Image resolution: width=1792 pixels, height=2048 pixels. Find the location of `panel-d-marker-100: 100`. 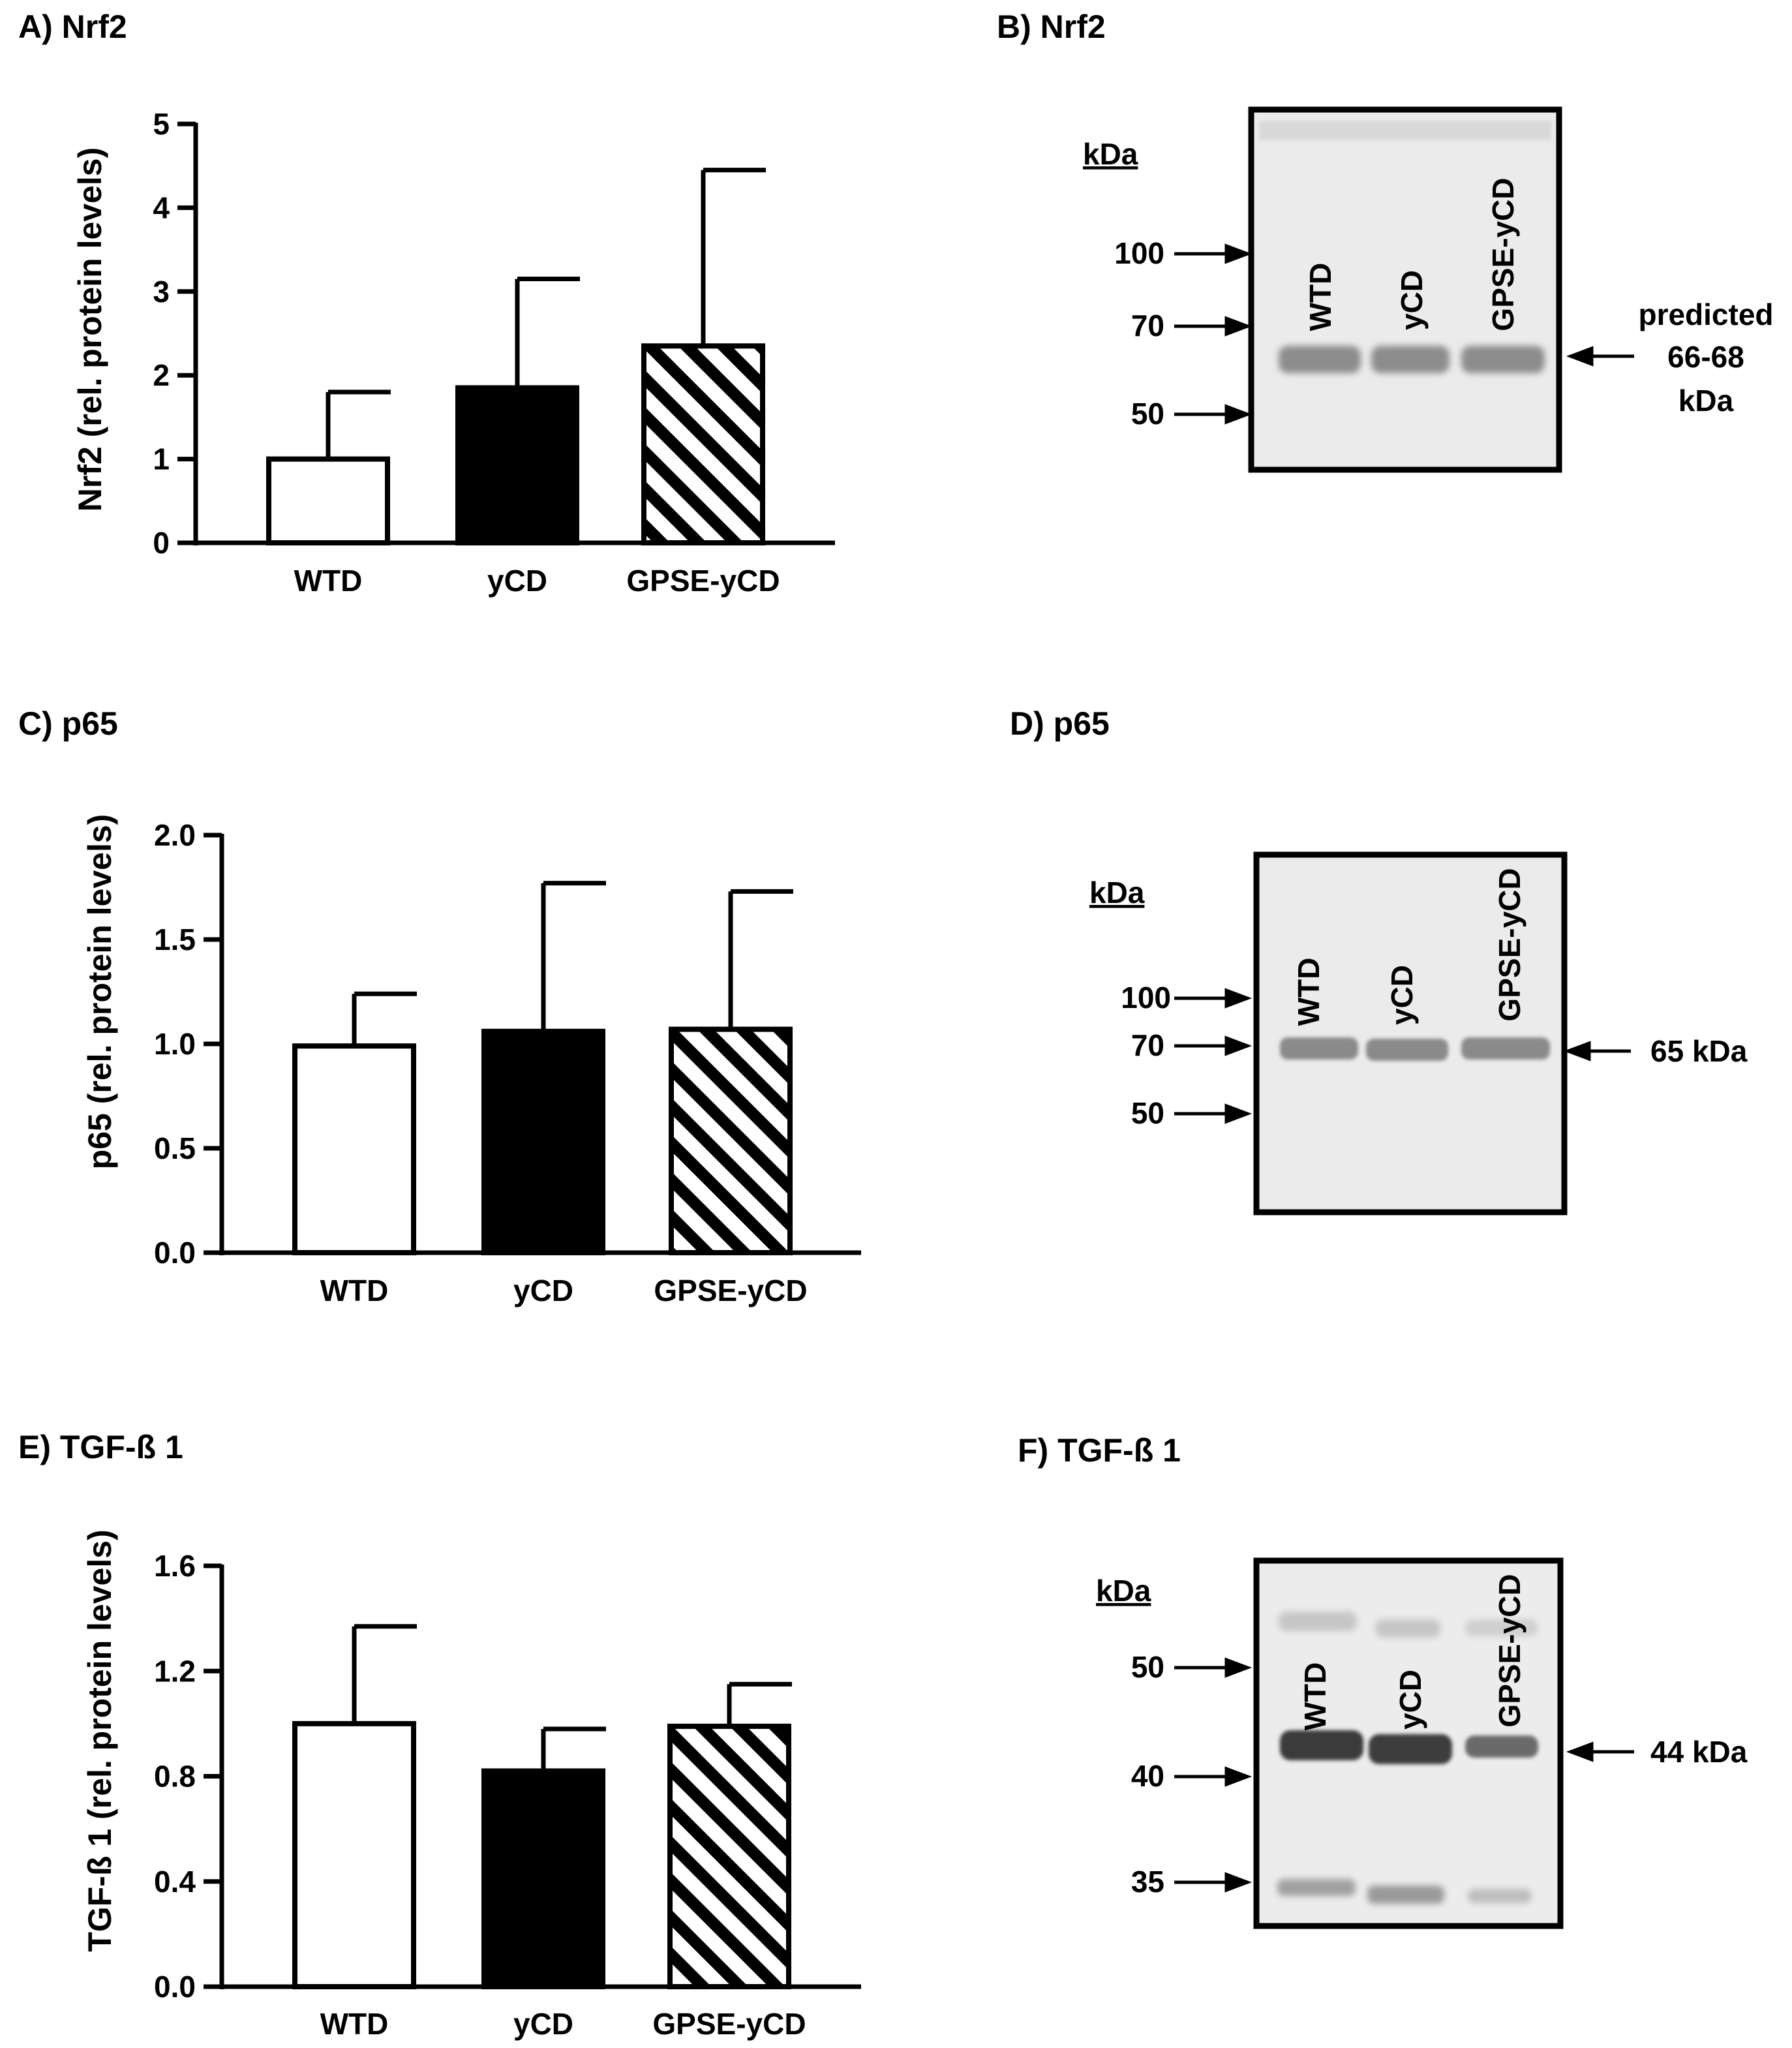

panel-d-marker-100: 100 is located at coordinates (1146, 998).